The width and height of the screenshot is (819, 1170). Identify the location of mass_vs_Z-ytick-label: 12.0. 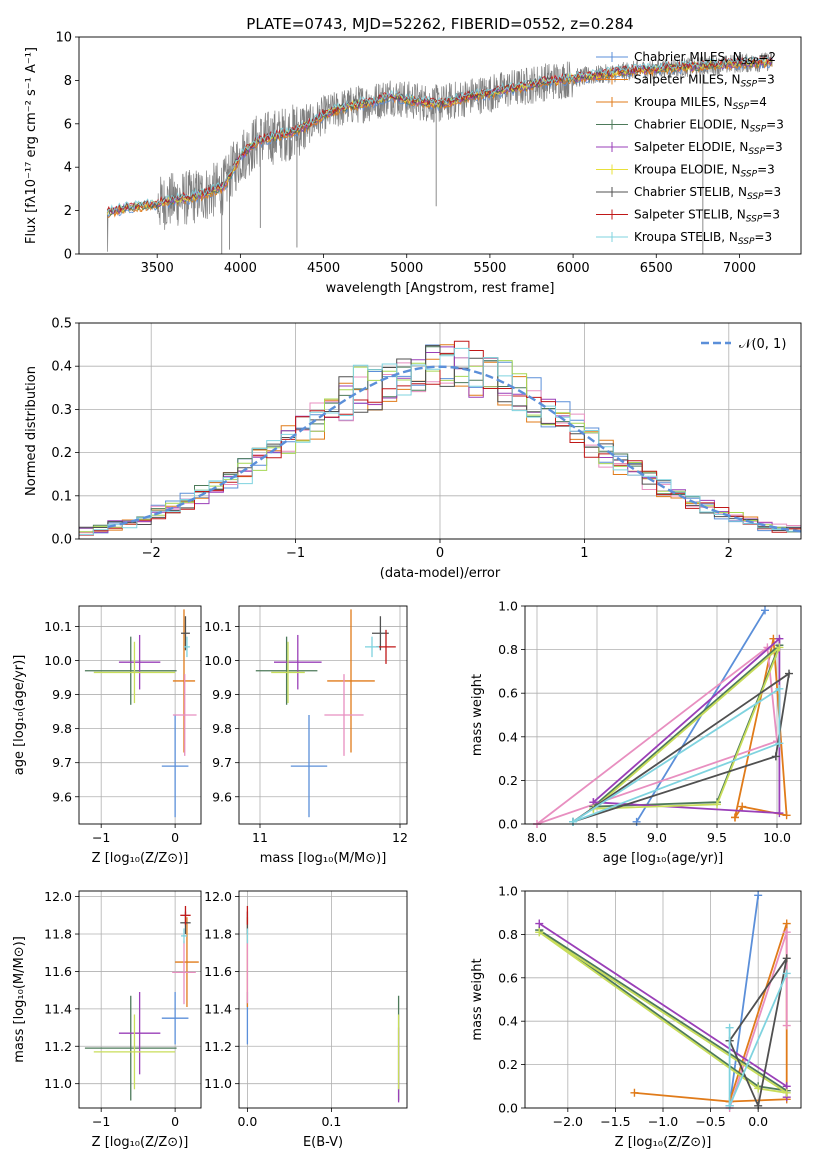
(58, 896).